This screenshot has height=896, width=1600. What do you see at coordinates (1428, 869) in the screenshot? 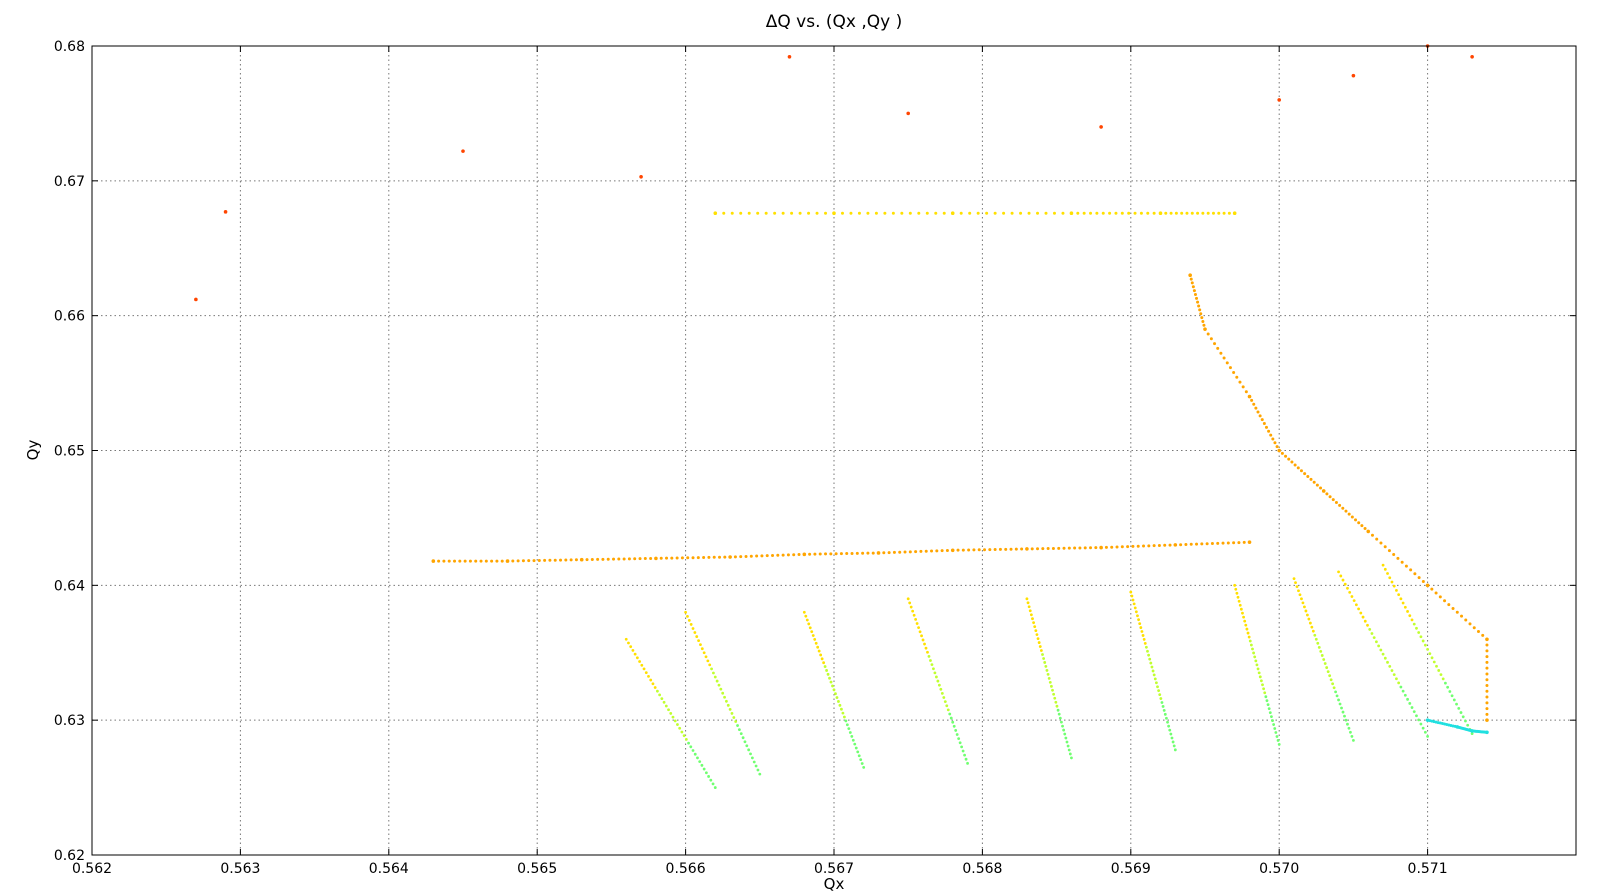
I see `x-tick-label: 0.571` at bounding box center [1428, 869].